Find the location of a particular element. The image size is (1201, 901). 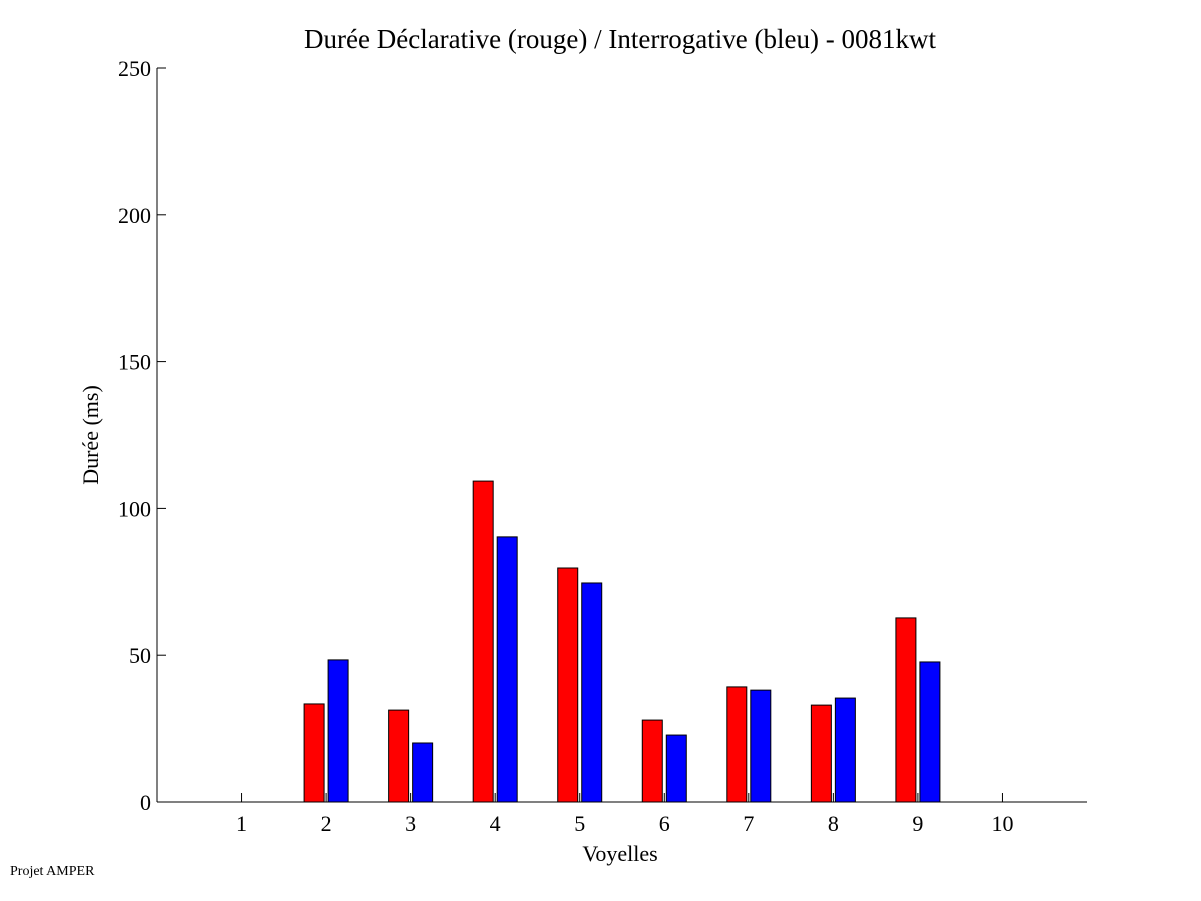

y-tick-label-200: 200 is located at coordinates (134, 215).